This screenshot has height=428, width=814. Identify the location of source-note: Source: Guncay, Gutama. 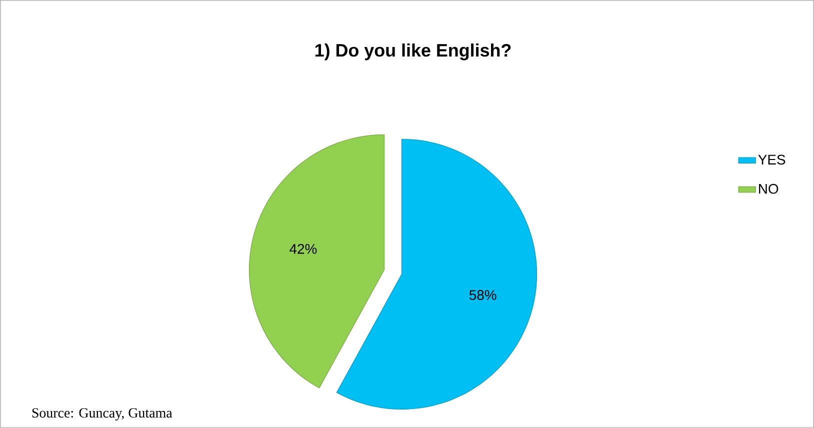
(102, 414).